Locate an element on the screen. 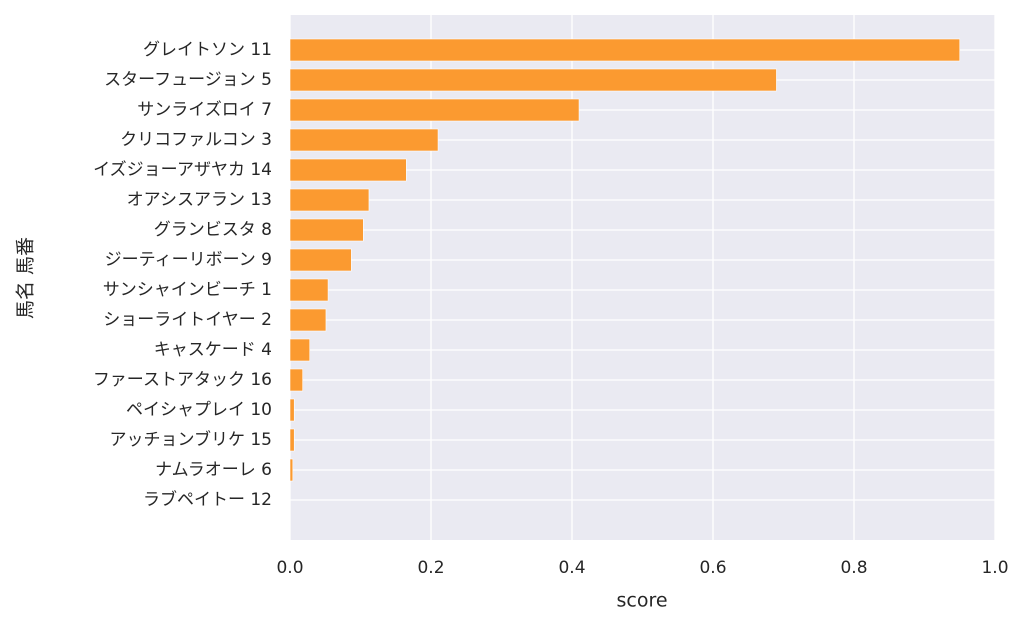  y-axis-label: 馬名 馬番 is located at coordinates (26, 278).